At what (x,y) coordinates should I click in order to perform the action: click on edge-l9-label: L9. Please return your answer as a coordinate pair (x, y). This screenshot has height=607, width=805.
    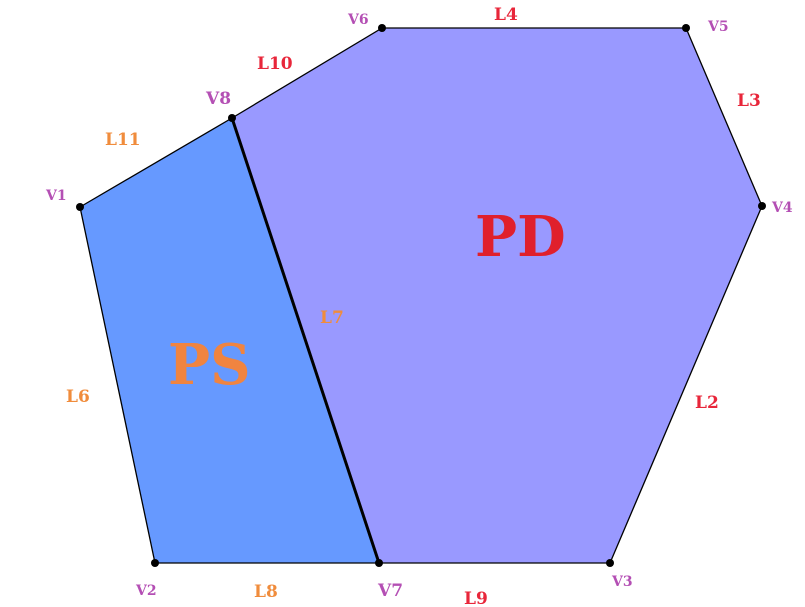
    Looking at the image, I should click on (476, 598).